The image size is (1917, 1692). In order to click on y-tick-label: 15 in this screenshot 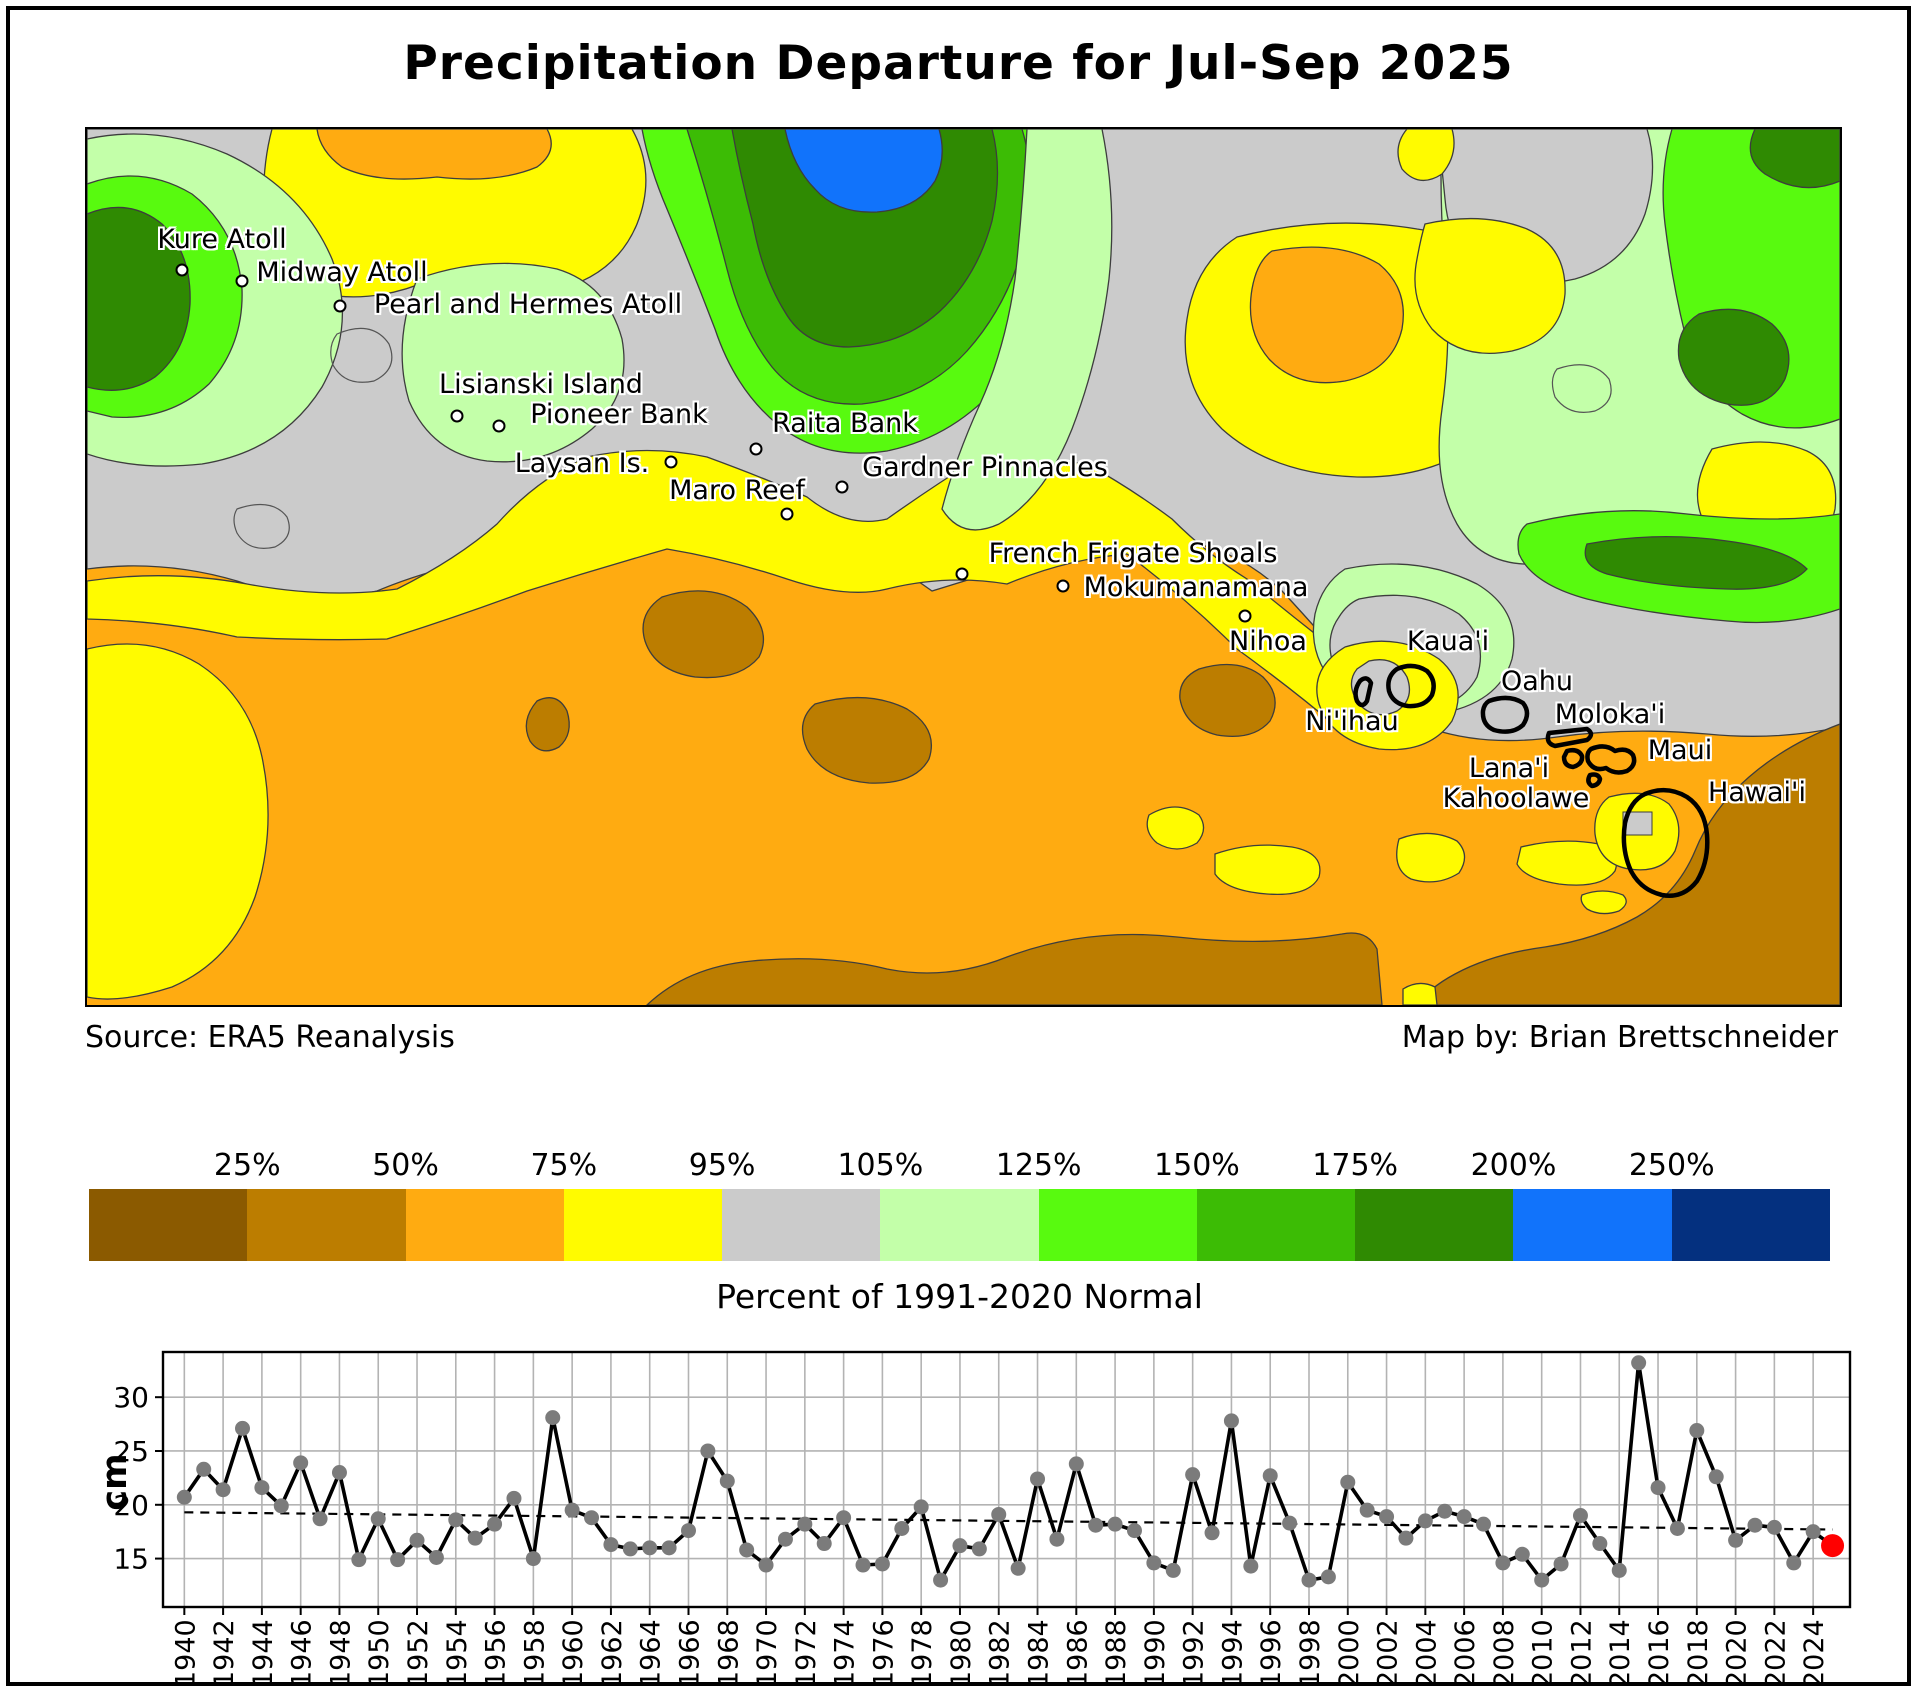, I will do `click(131, 1559)`.